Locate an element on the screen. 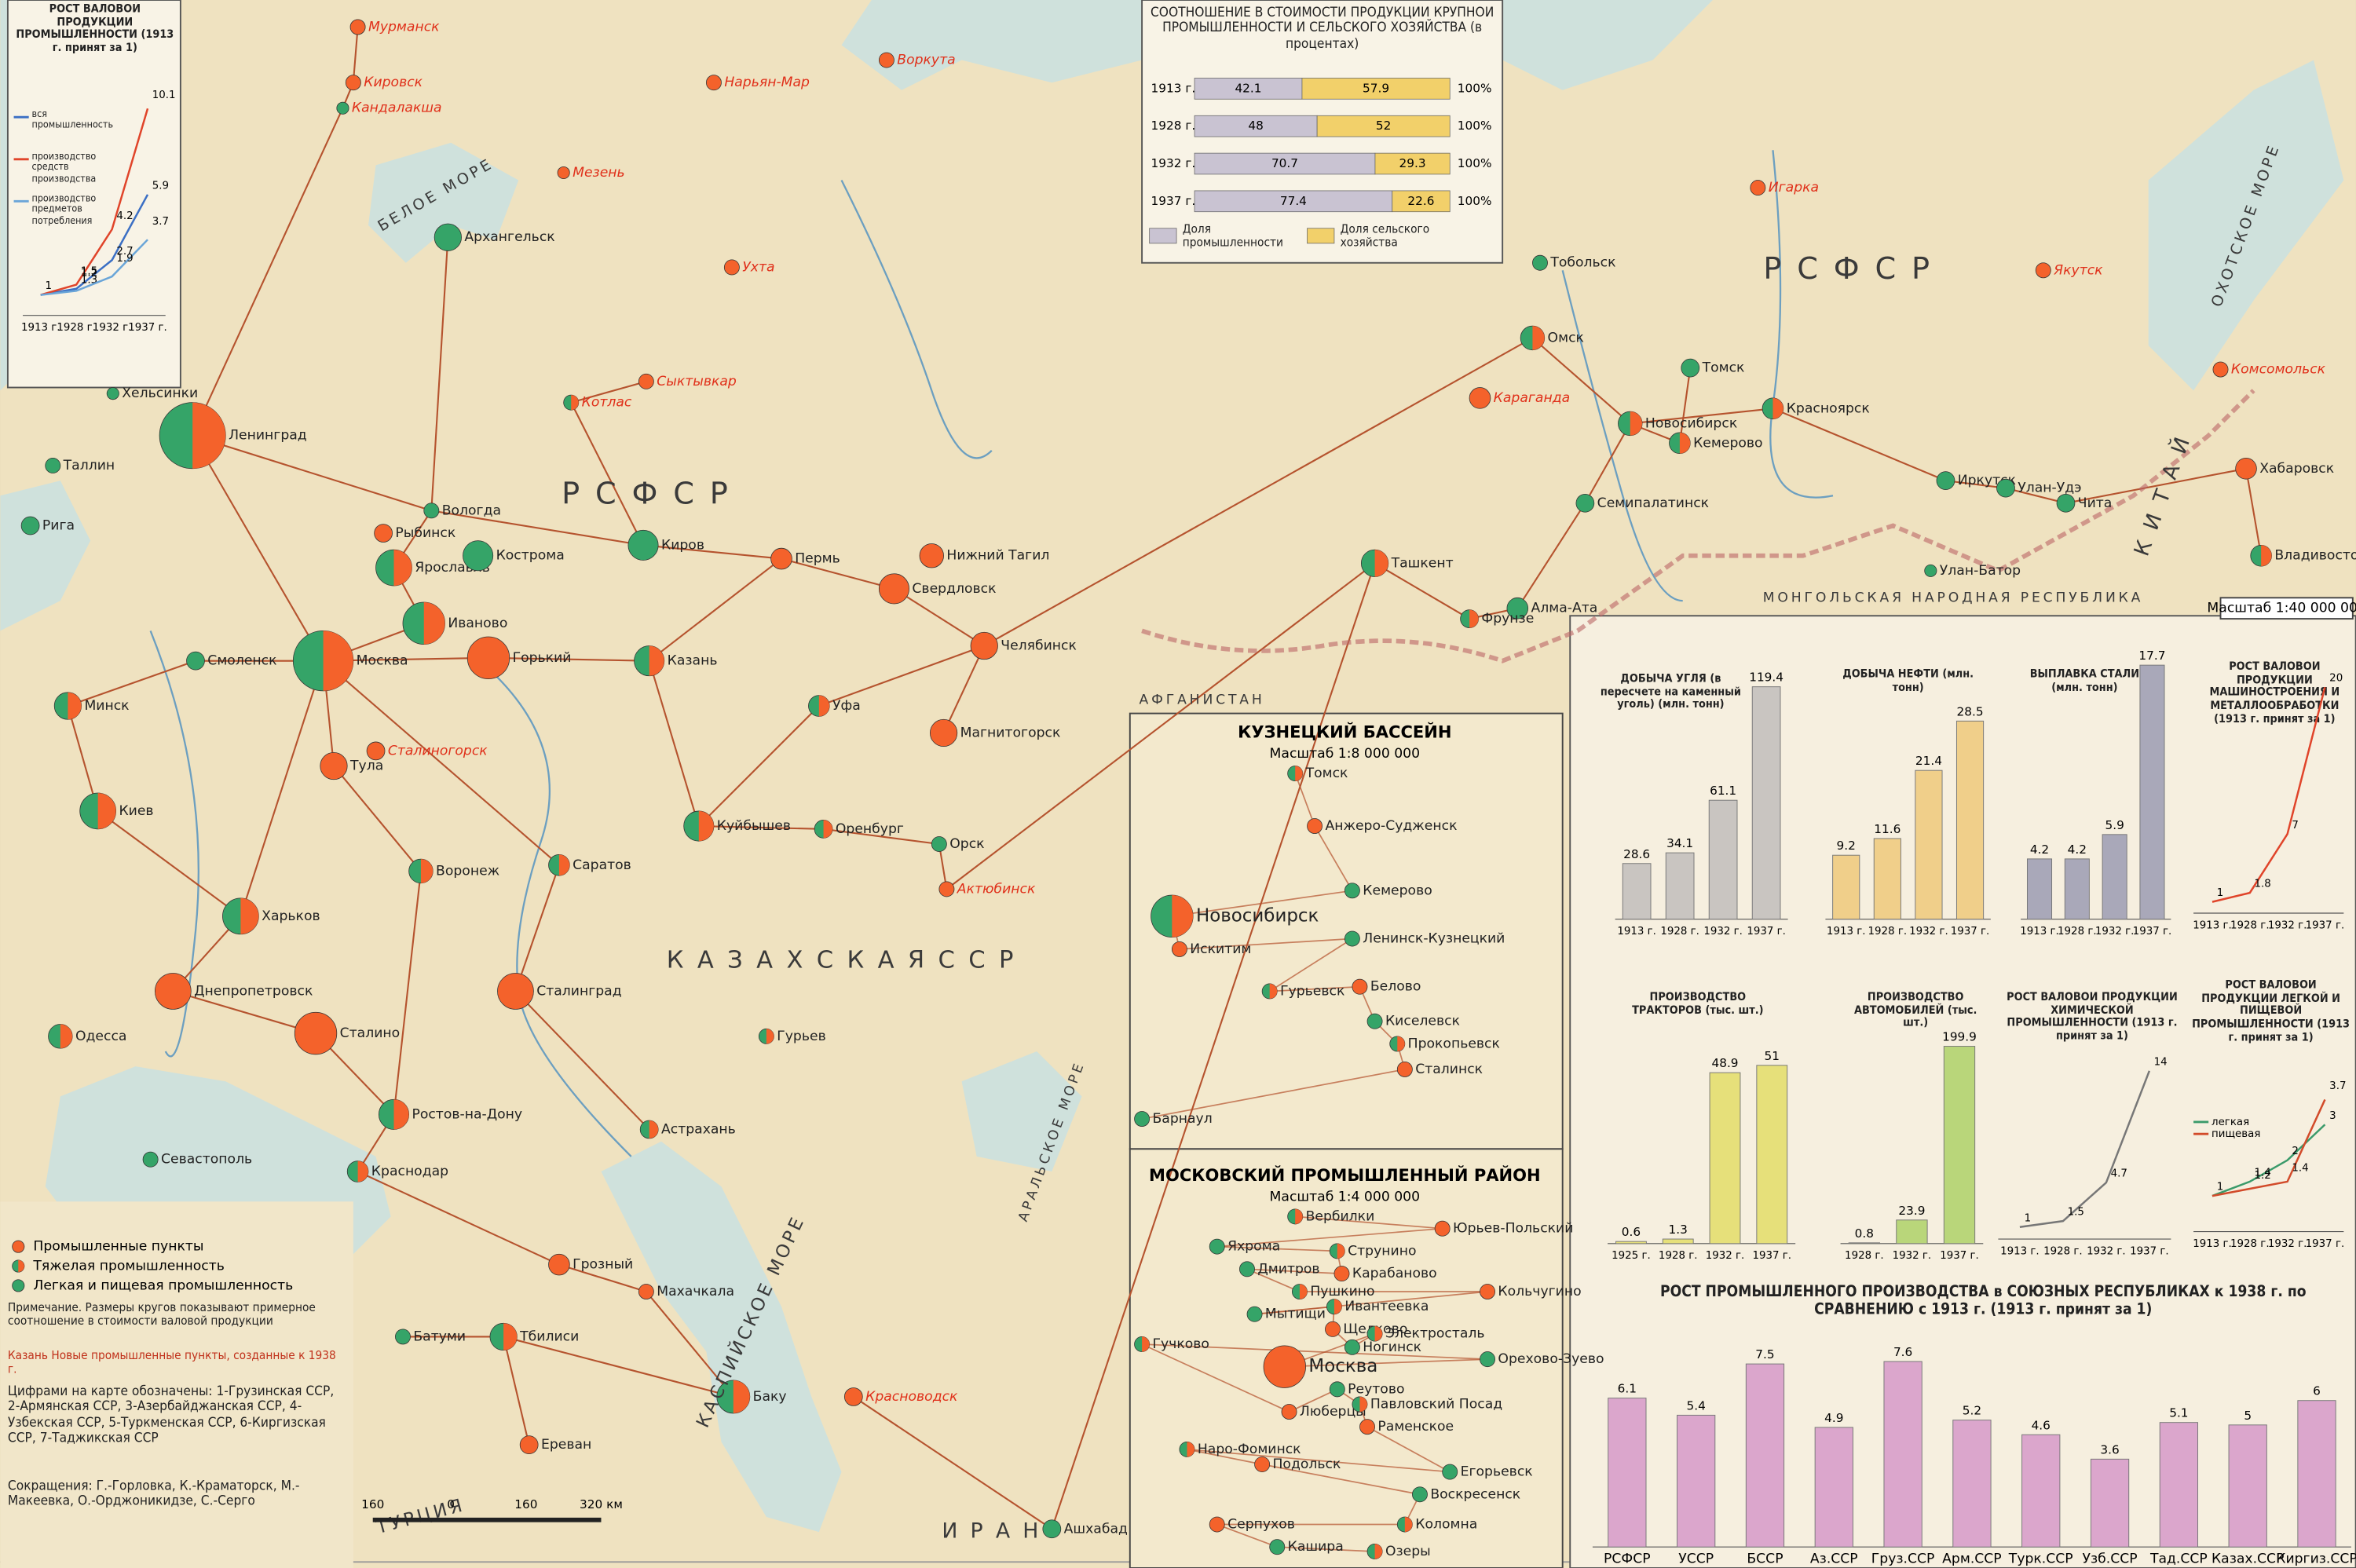  city-label: Комсомольск is located at coordinates (2278, 370).